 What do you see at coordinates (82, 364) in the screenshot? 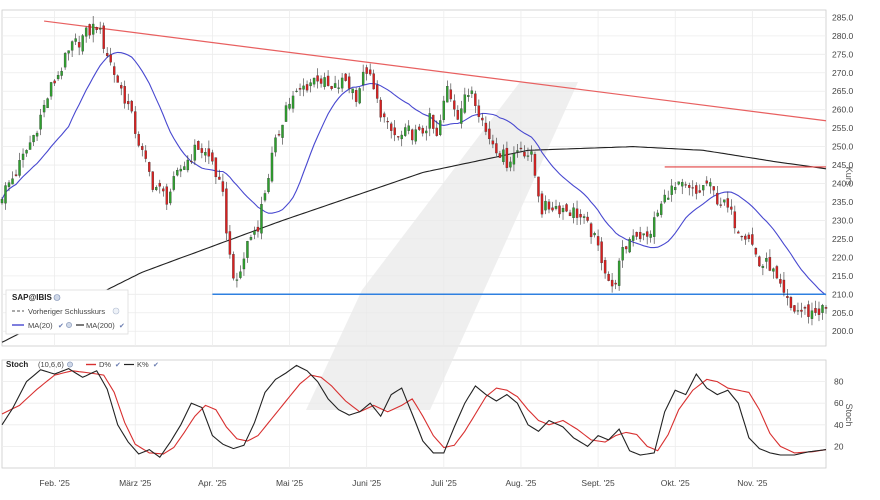
I see `stoch-legend: Stoch (10,6,6) D% ✔ K% ✔` at bounding box center [82, 364].